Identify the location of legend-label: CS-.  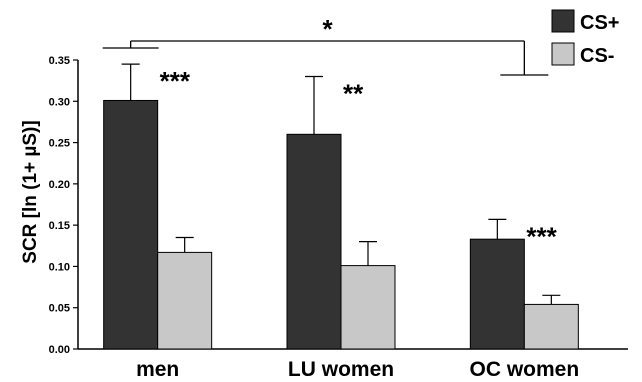
(597, 56).